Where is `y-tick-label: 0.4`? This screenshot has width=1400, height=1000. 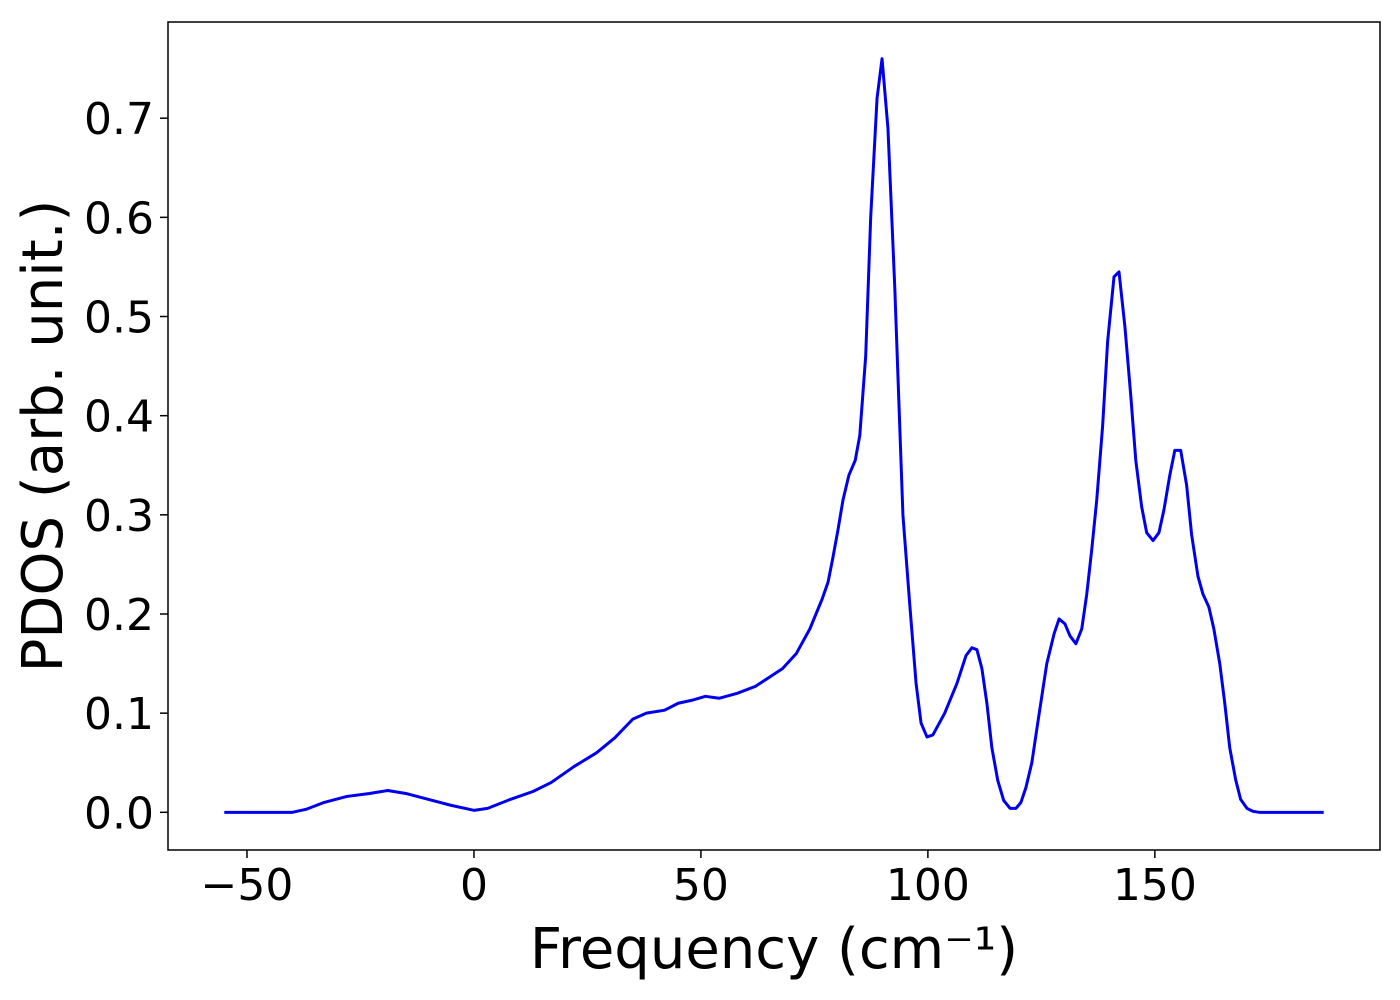 y-tick-label: 0.4 is located at coordinates (119, 417).